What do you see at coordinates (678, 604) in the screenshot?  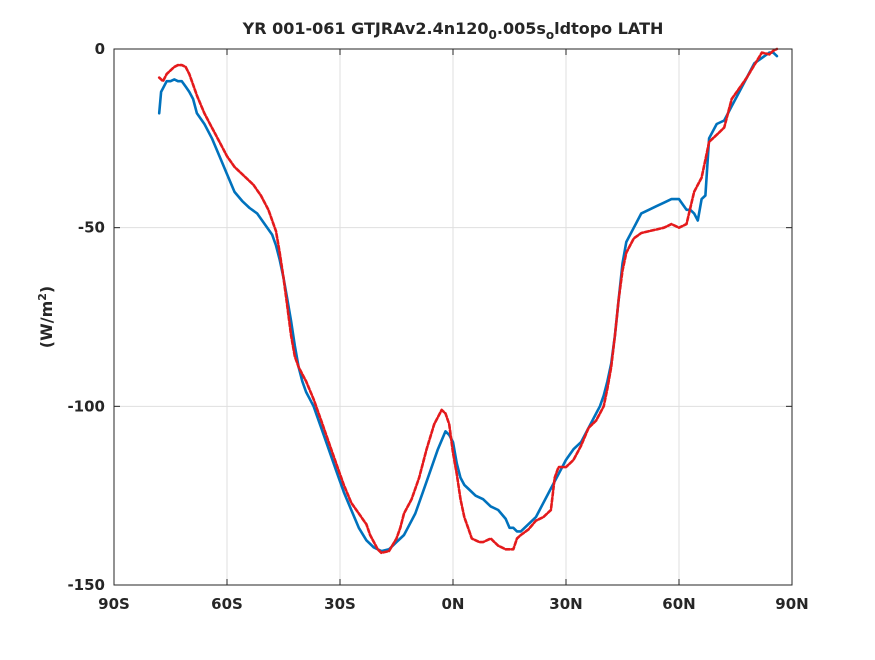 I see `x-tick-label: 60N` at bounding box center [678, 604].